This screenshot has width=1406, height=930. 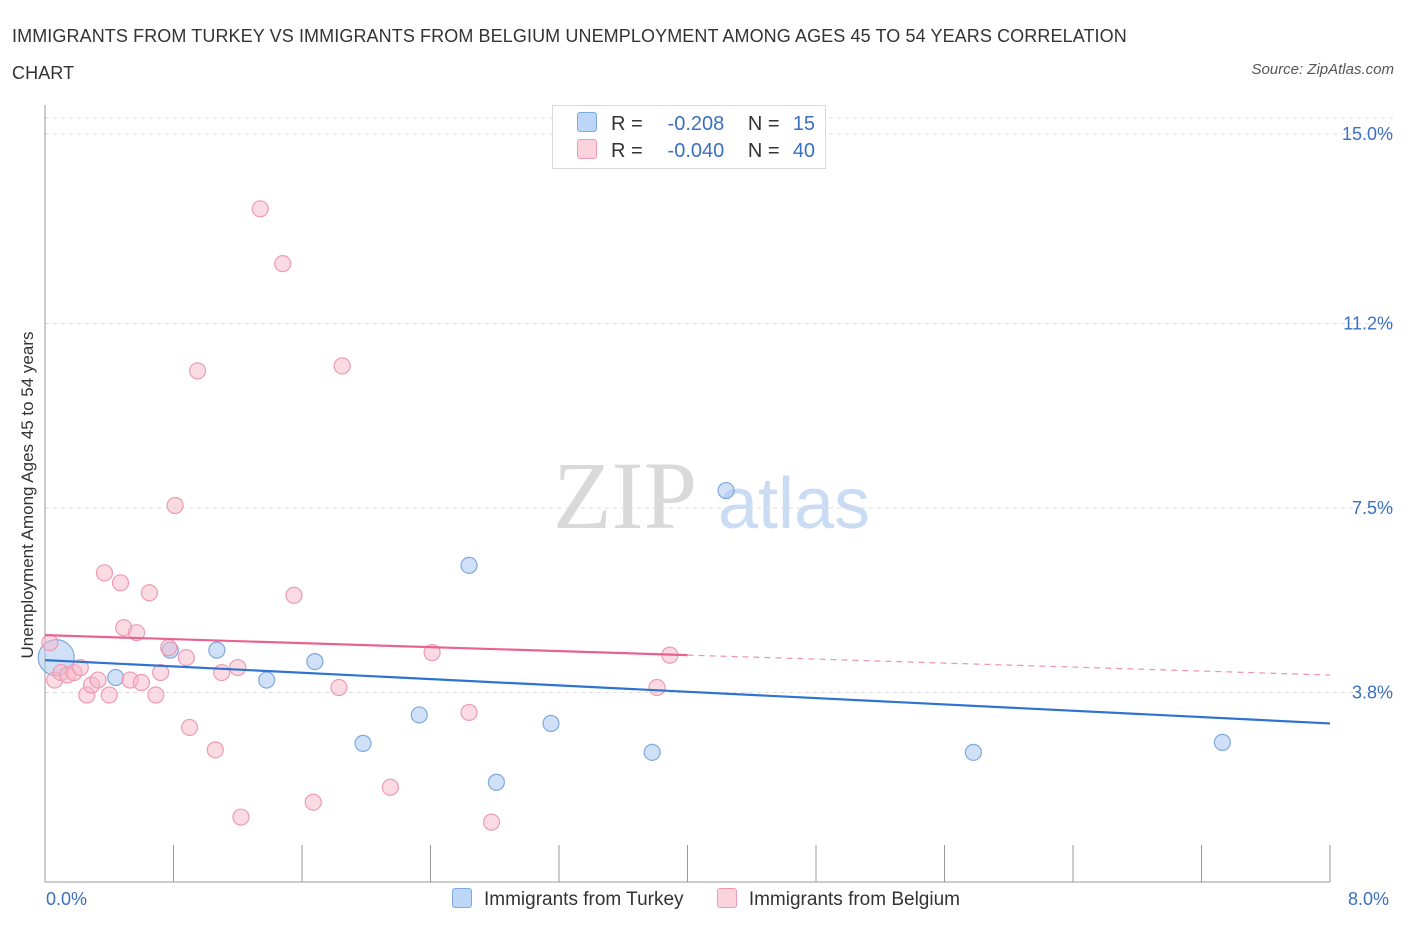 I want to click on legend-row-turkey: R = -0.208 N = 15, so click(x=696, y=125).